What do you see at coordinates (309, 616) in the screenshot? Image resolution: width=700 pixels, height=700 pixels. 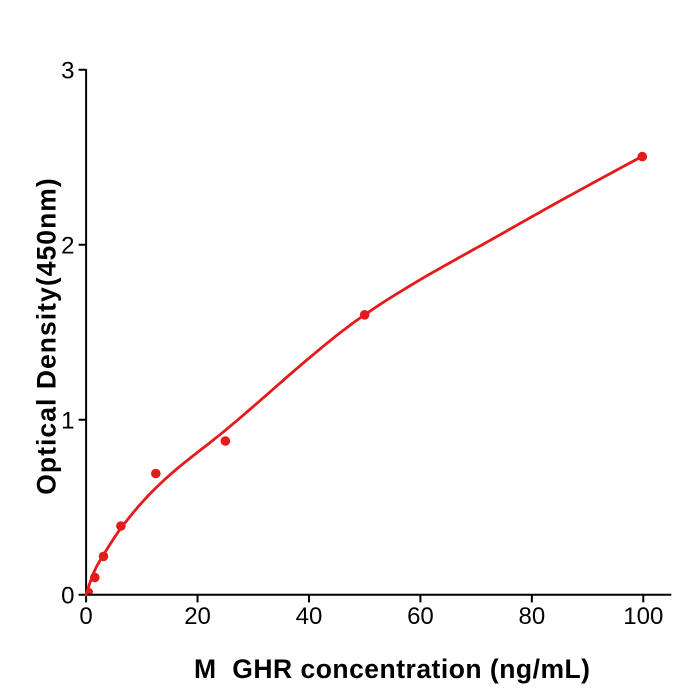 I see `svg-text: 40` at bounding box center [309, 616].